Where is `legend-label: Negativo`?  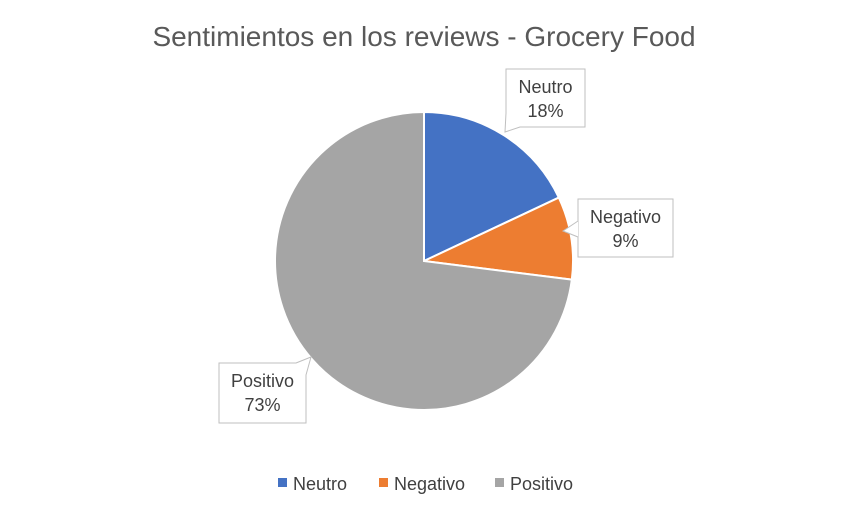 legend-label: Negativo is located at coordinates (429, 484).